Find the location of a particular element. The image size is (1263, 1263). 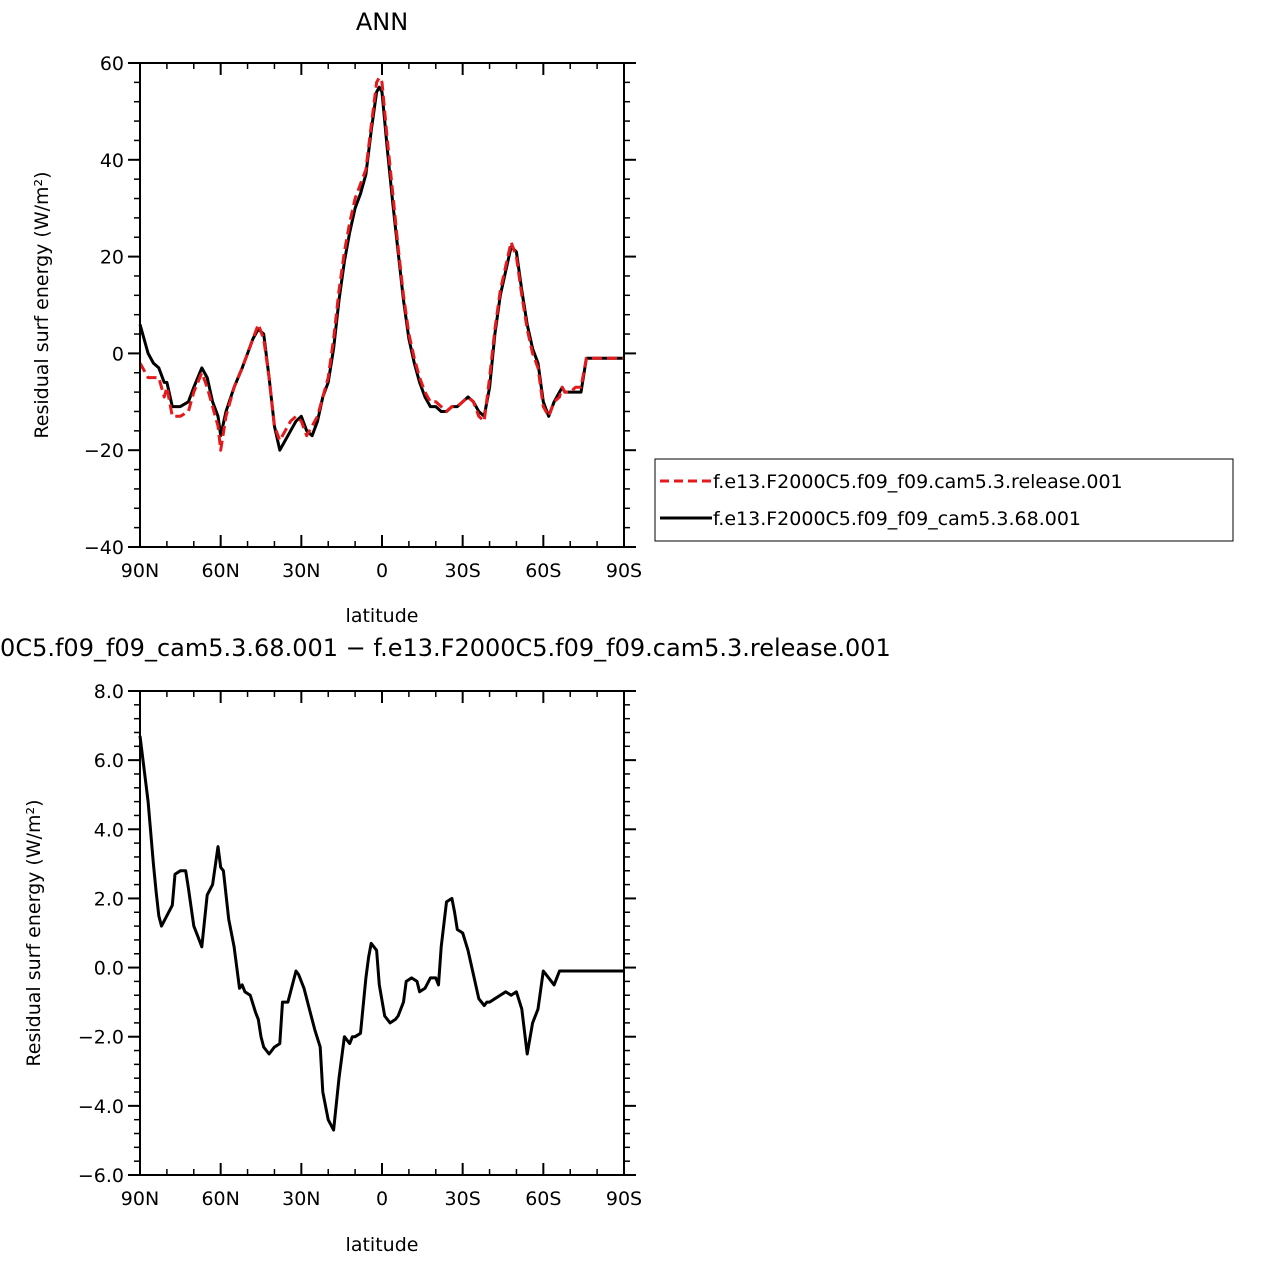

top-chart-plot-frame is located at coordinates (382, 305).